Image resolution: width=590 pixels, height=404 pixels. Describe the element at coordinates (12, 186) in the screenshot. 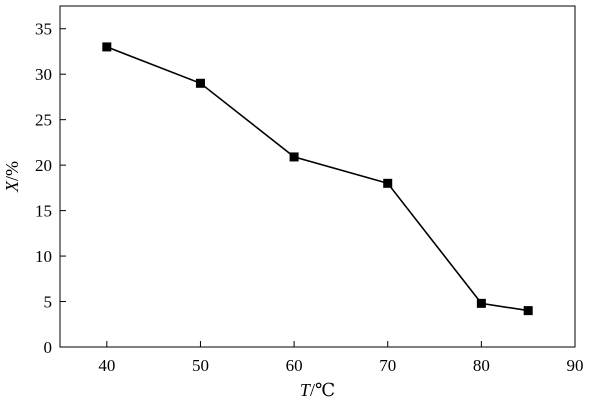

I see `y-axis-var: X` at that location.